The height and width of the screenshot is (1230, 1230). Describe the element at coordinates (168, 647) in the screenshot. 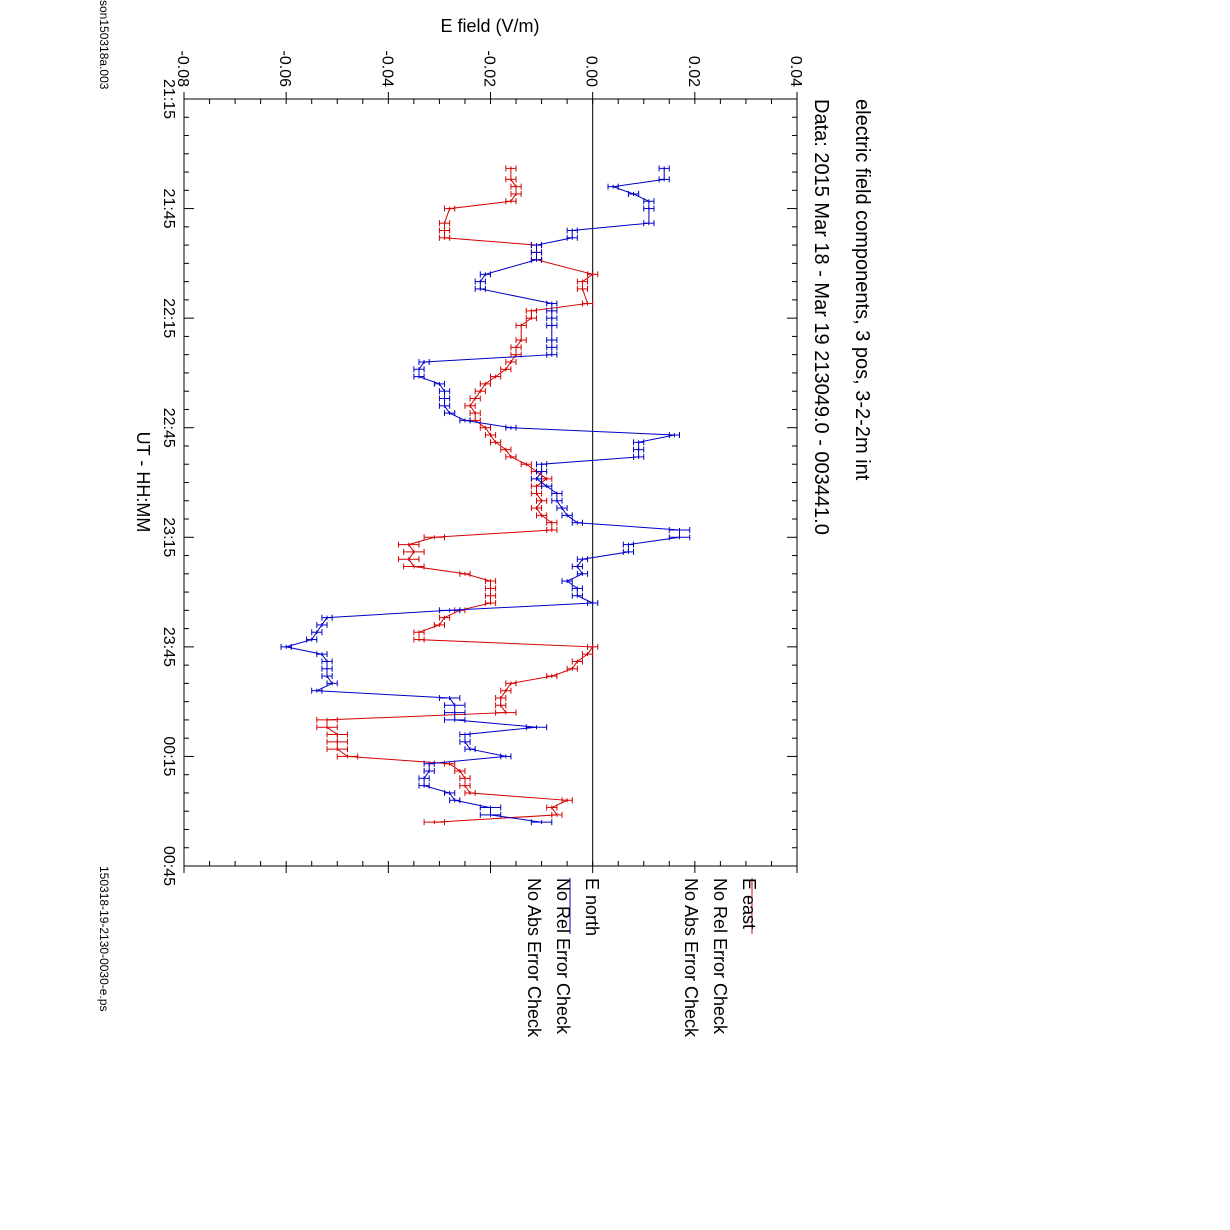

I see `x-tick-label: 23:45` at that location.